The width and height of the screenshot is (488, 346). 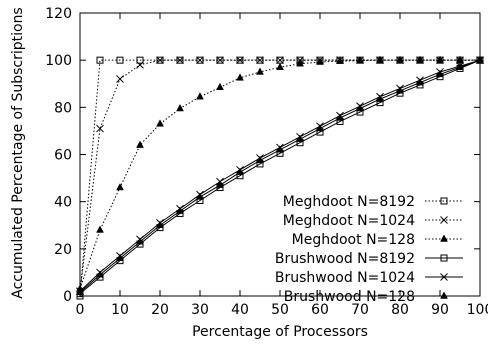 I want to click on x-tick-label: 70, so click(x=360, y=310).